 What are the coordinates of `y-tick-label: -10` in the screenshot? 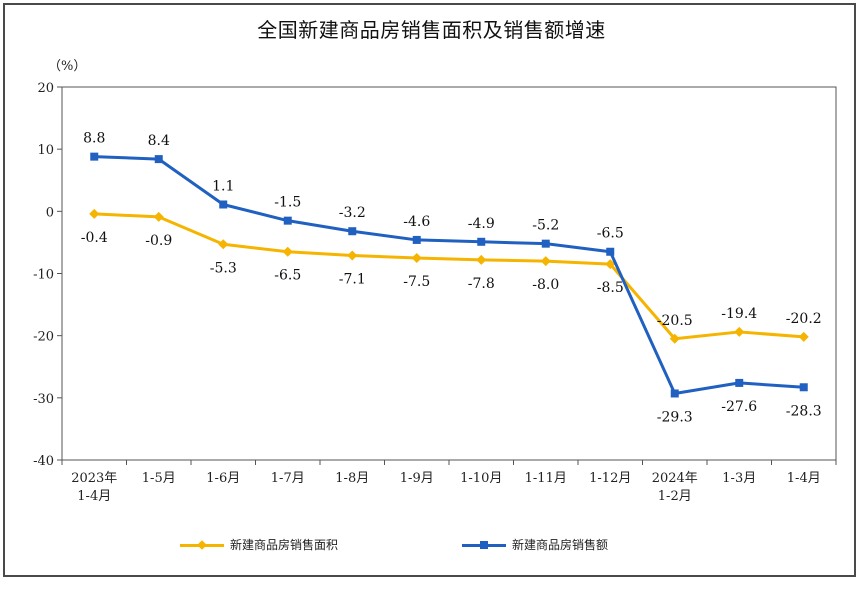 It's located at (43, 275).